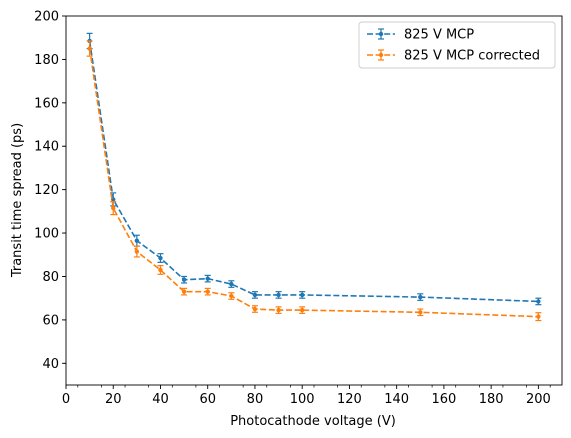  What do you see at coordinates (302, 399) in the screenshot?
I see `x-tick-label: 100` at bounding box center [302, 399].